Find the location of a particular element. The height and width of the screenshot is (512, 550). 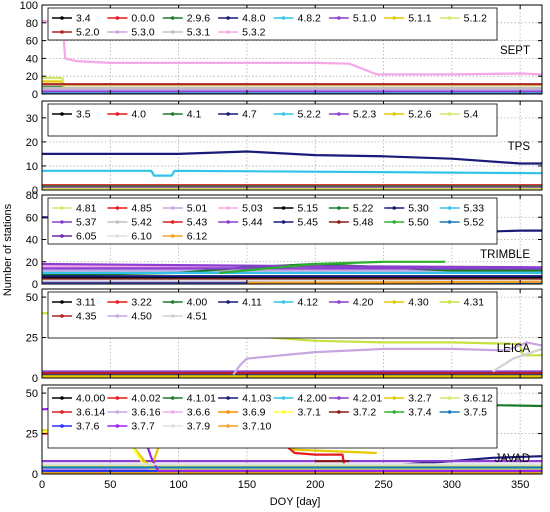

legend-box-sept is located at coordinates (272, 24).